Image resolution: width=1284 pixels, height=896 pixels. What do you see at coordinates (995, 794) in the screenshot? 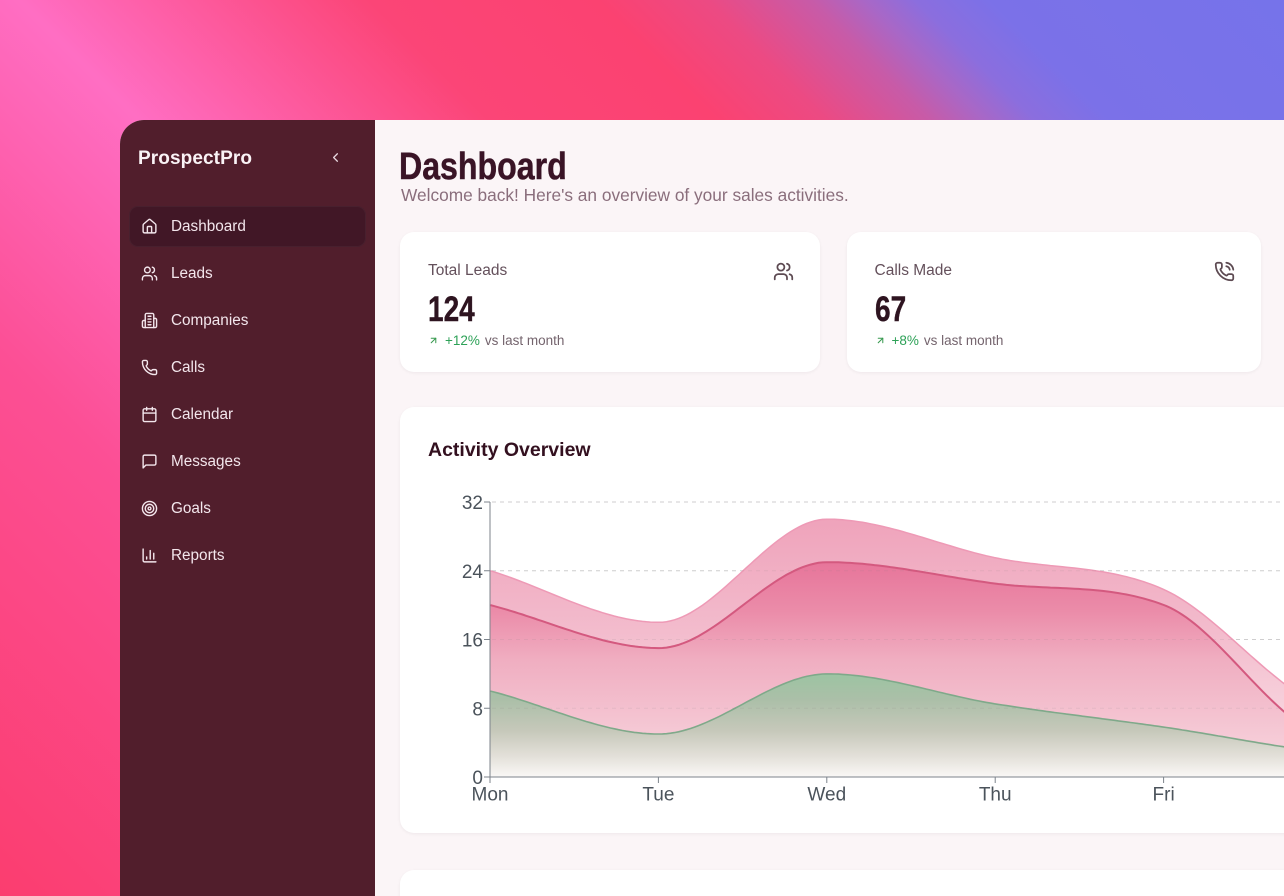
I see `svg-text: Thu` at bounding box center [995, 794].